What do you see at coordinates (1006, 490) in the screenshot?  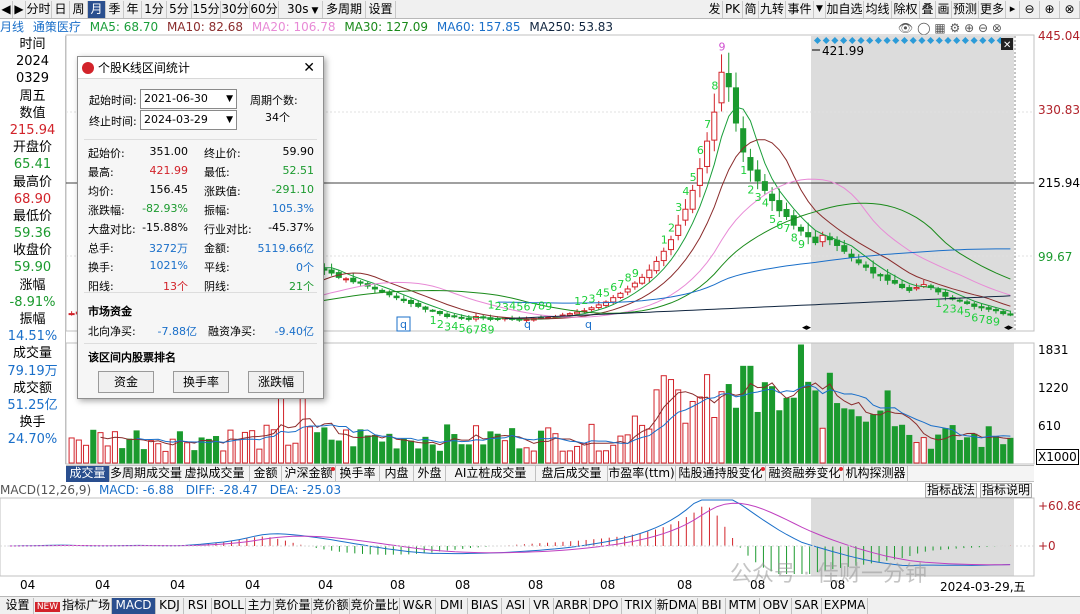 I see `indicator-desc-button: 指标说明` at bounding box center [1006, 490].